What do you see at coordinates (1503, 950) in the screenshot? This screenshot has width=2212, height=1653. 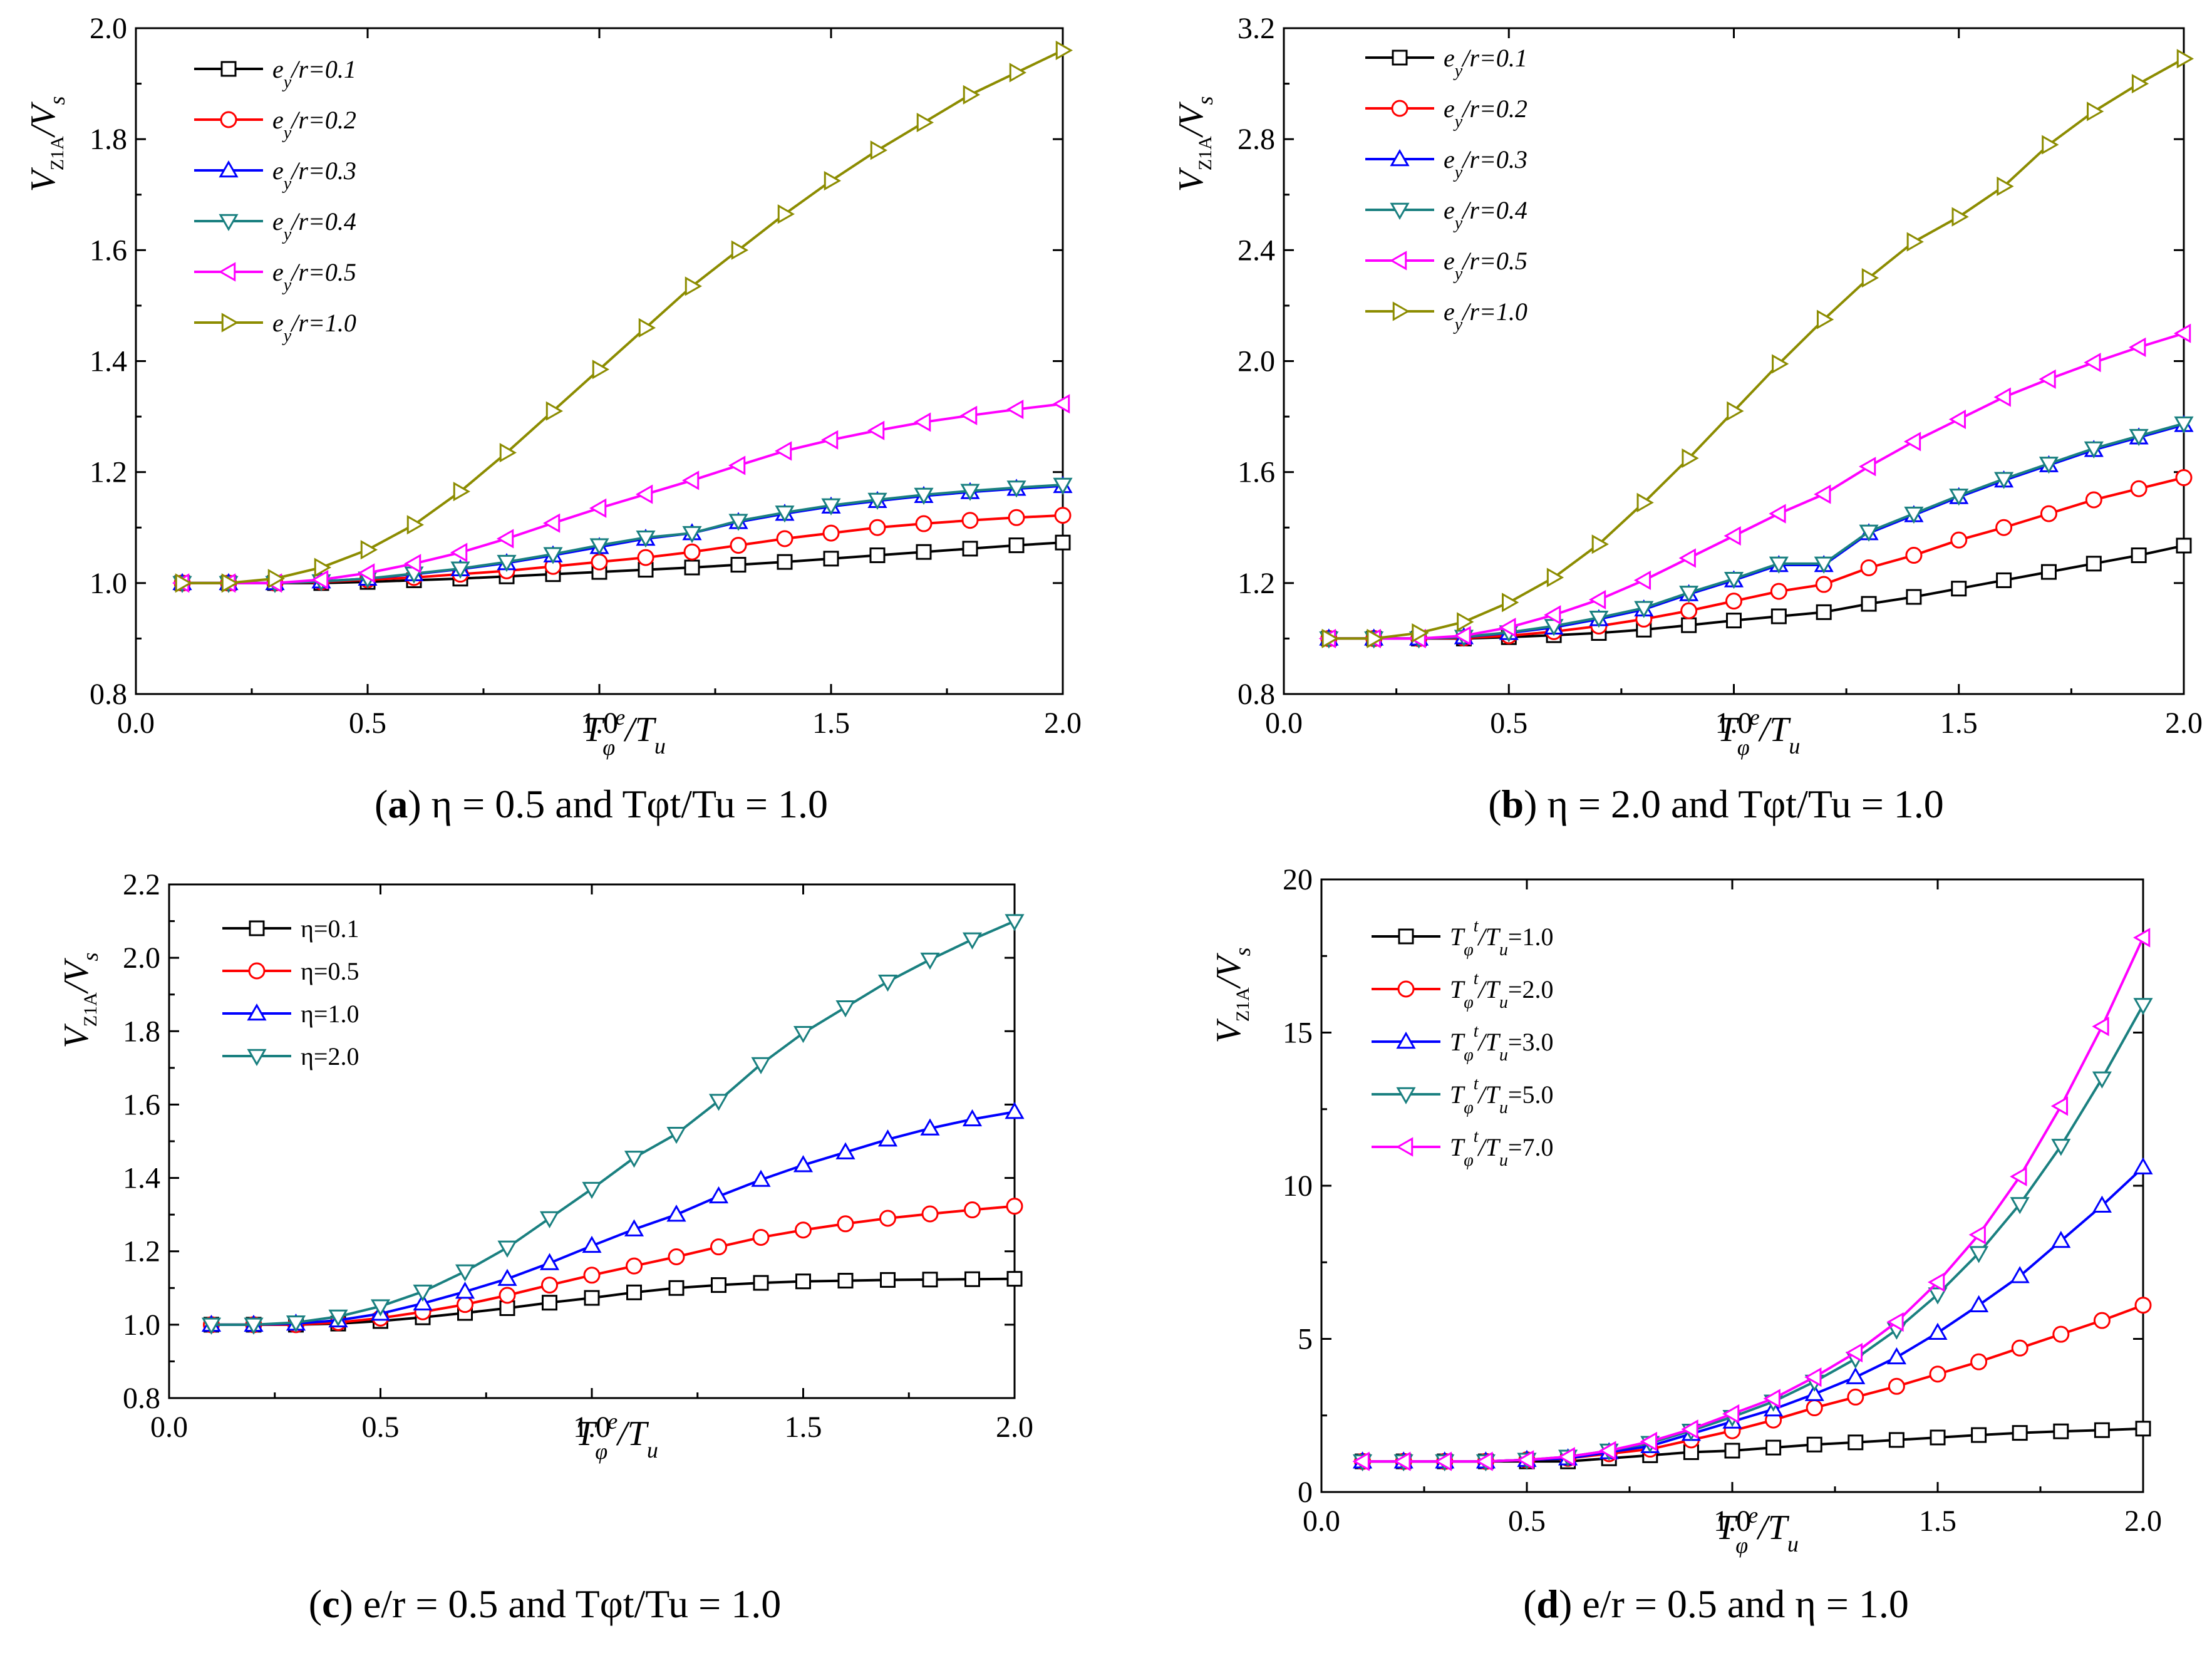 I see `legend-tailsub: u` at bounding box center [1503, 950].